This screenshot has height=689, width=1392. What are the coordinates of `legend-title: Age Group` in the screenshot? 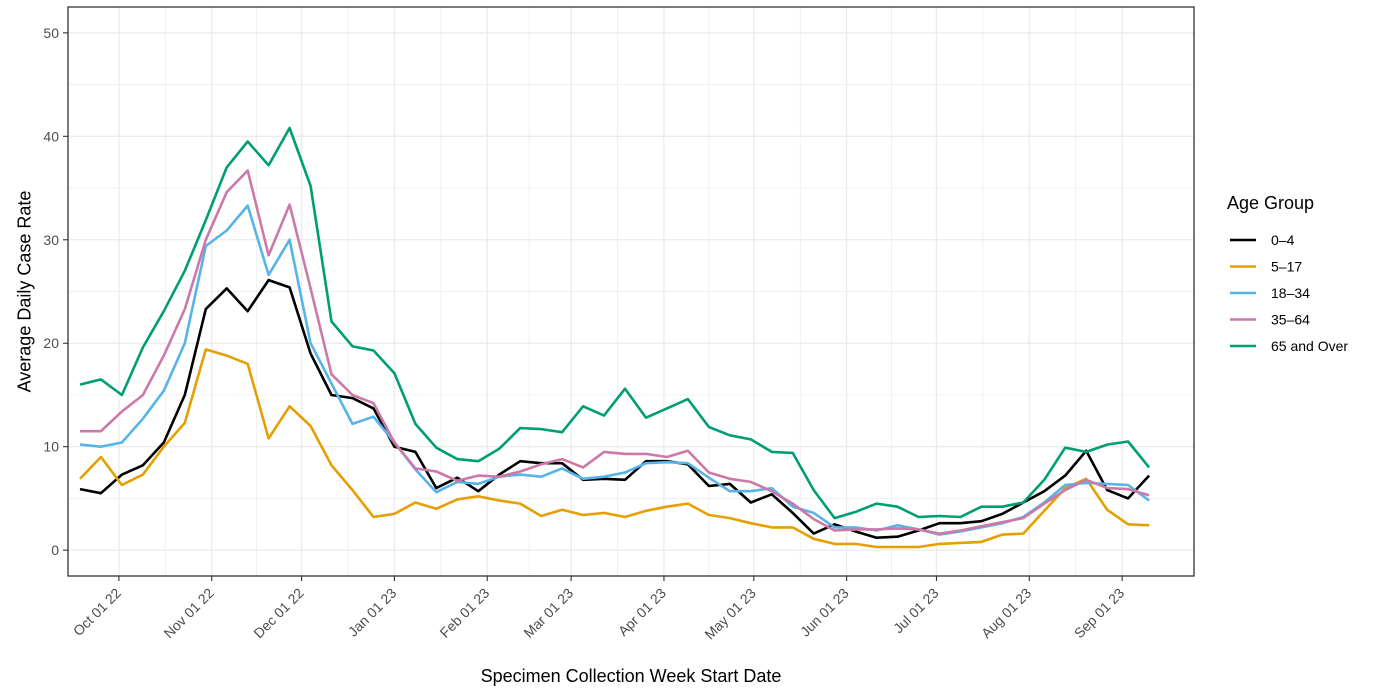 It's located at (1270, 203).